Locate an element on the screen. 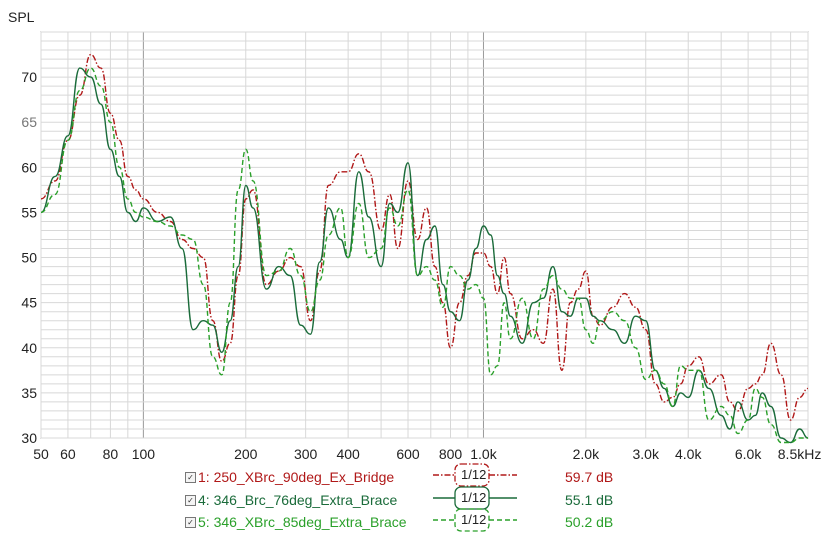  y-axis-label: SPL is located at coordinates (21, 17).